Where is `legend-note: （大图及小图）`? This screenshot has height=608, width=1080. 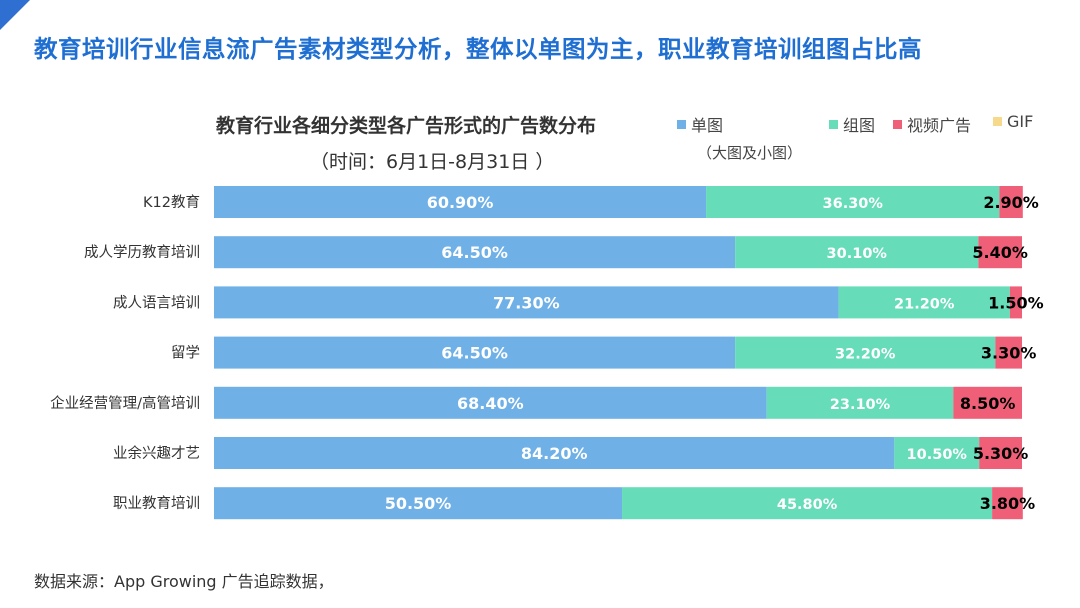
legend-note: （大图及小图） is located at coordinates (750, 153).